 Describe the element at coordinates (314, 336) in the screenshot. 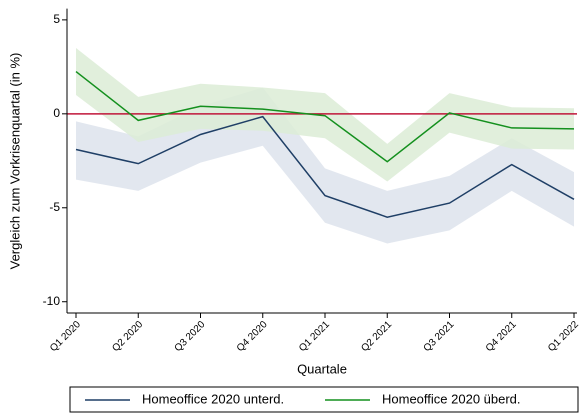

I see `x-tick-label: Q1 2021` at that location.